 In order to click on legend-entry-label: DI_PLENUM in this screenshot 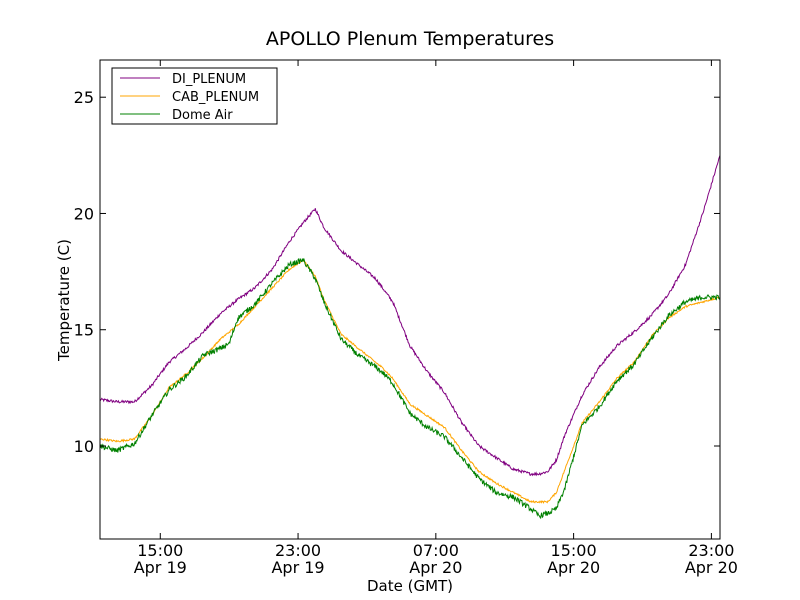, I will do `click(209, 79)`.